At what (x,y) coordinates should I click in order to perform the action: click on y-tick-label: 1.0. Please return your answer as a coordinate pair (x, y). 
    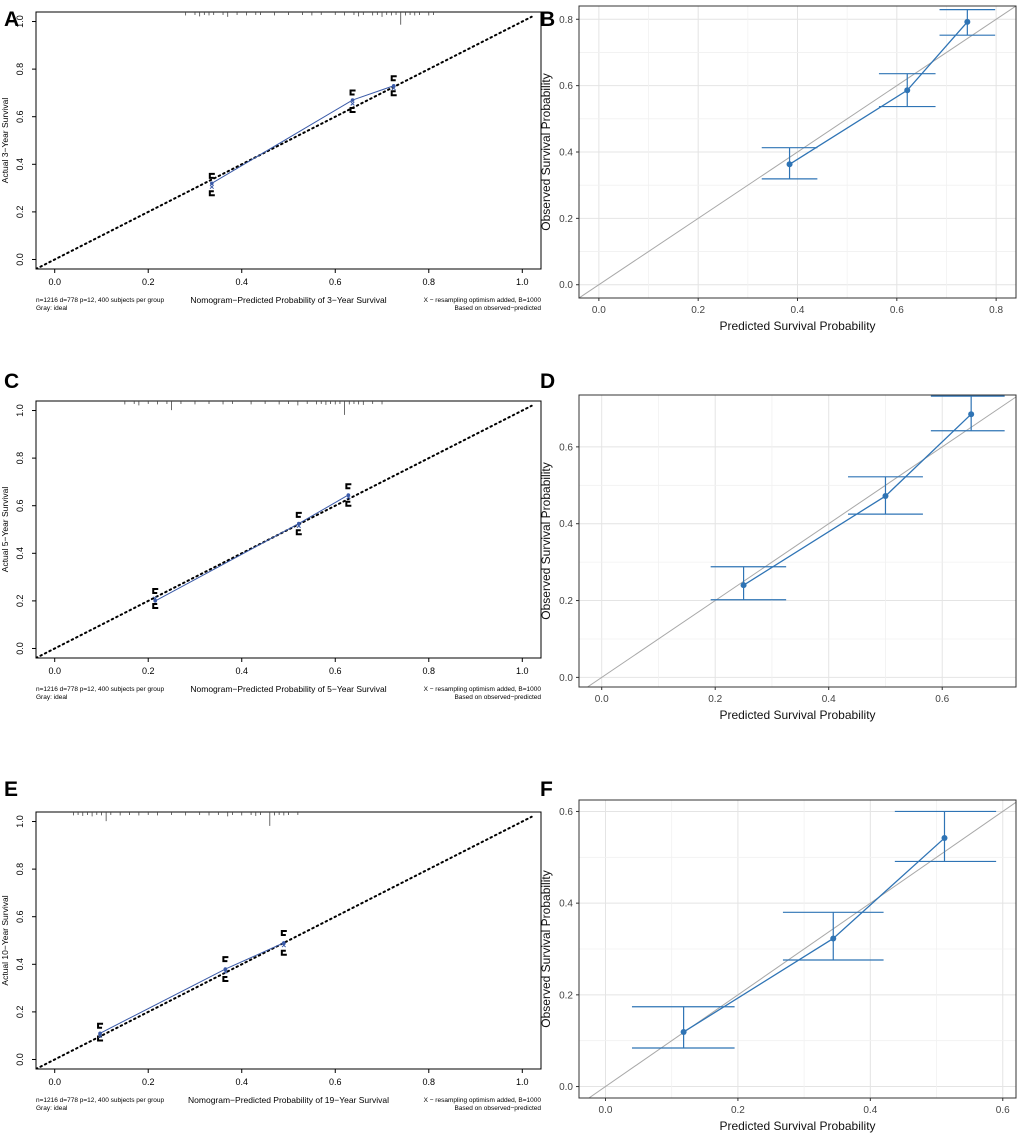
    Looking at the image, I should click on (20, 410).